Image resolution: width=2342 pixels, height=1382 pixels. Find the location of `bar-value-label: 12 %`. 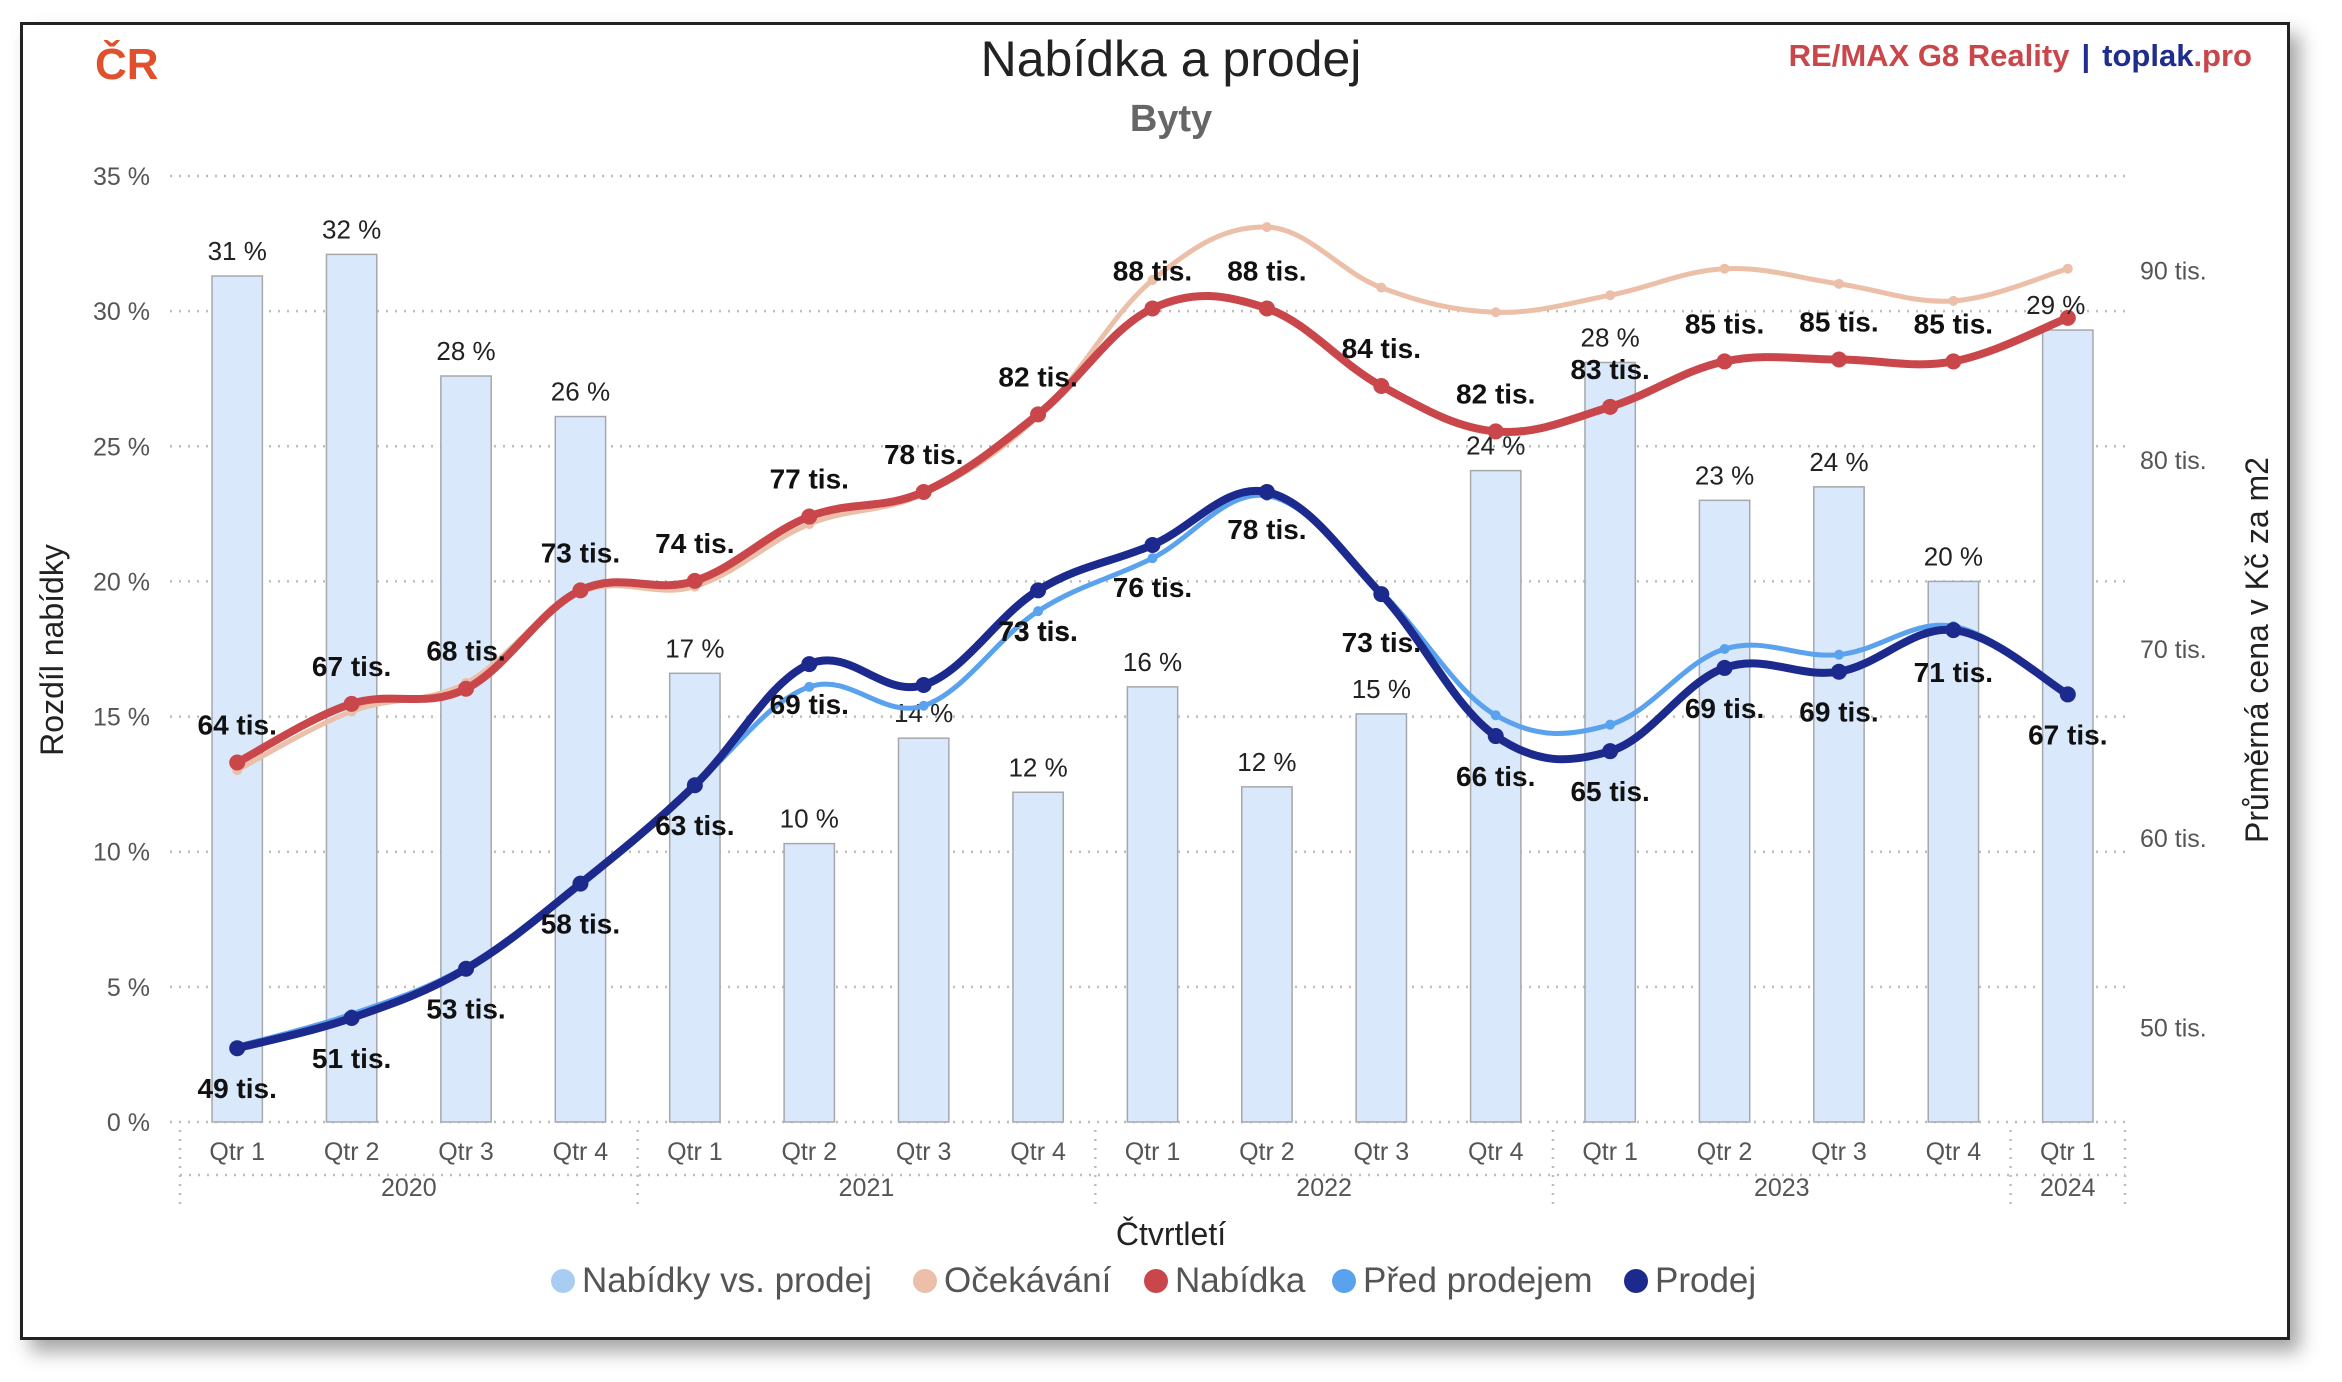

bar-value-label: 12 % is located at coordinates (1266, 762).